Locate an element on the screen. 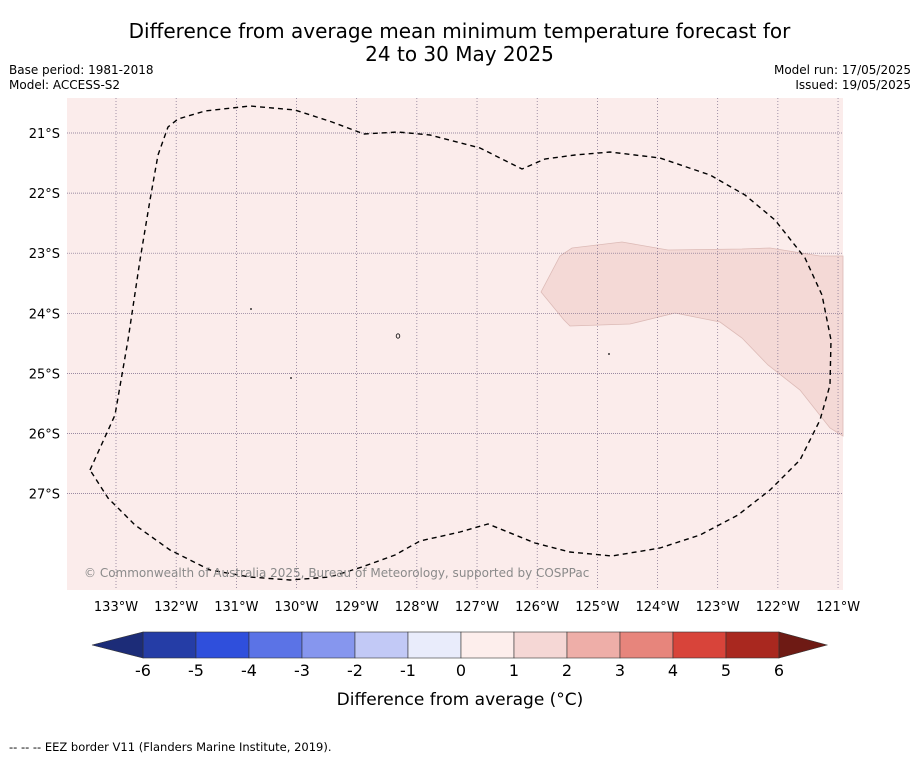  latitude-label: 26°S is located at coordinates (44, 435).